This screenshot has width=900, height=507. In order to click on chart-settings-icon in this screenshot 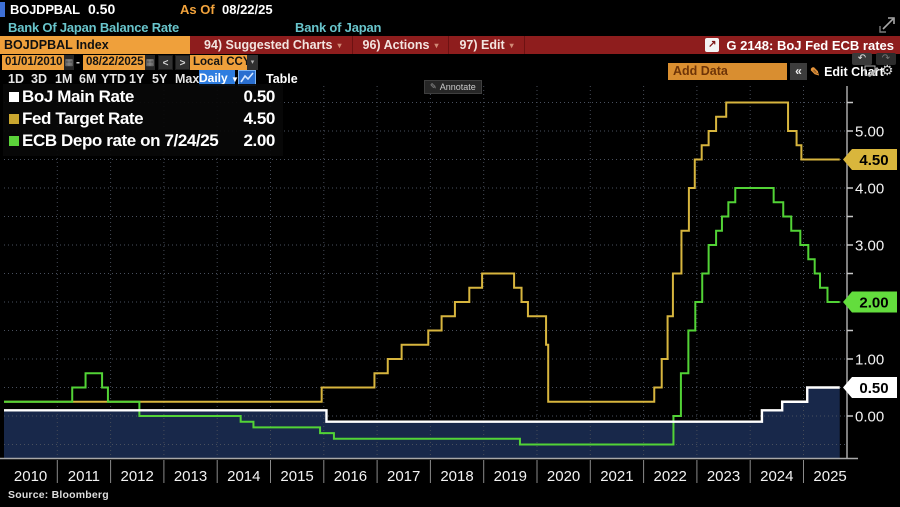, I will do `click(871, 72)`.